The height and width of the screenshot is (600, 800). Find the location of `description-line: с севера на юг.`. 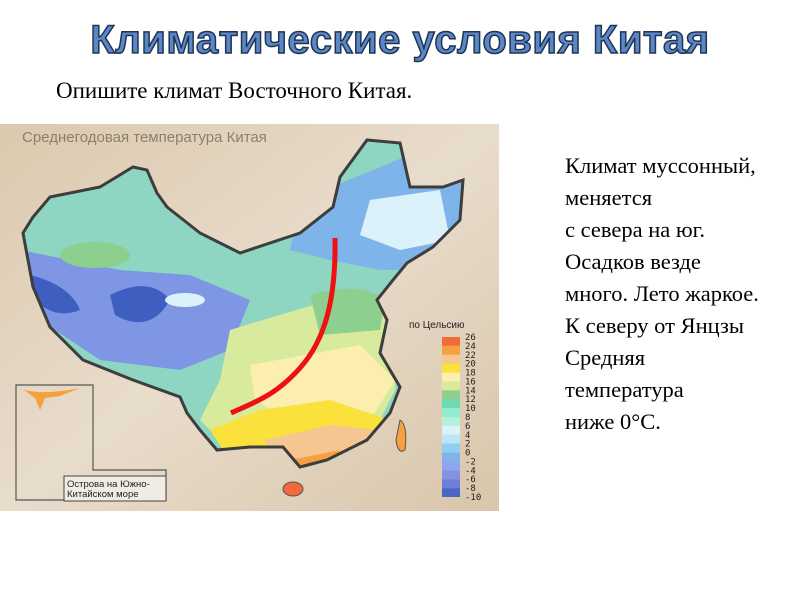

description-line: с севера на юг. is located at coordinates (635, 229).